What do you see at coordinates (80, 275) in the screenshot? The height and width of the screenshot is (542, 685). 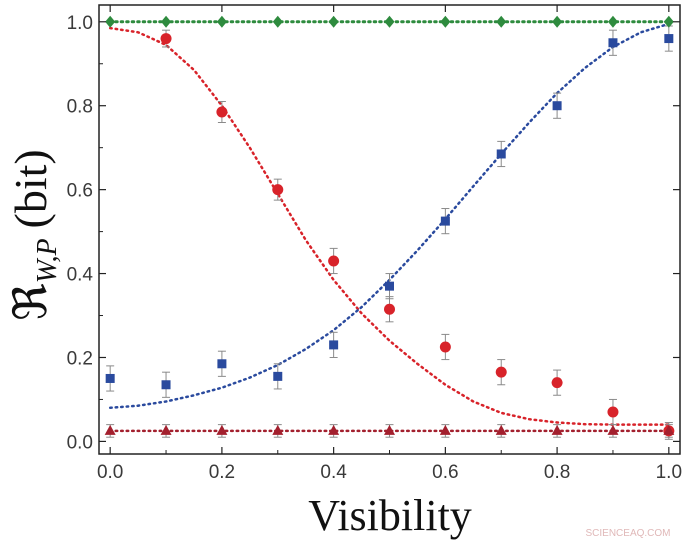 I see `y-tick-label: 0.4` at bounding box center [80, 275].